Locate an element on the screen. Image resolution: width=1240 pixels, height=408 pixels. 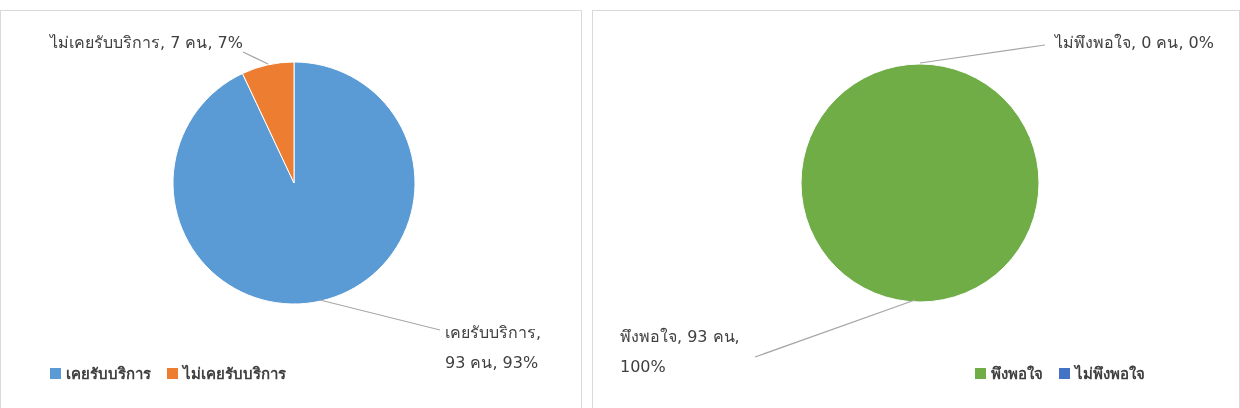
legend-label: ไม่พึงพอใจ is located at coordinates (1109, 373).